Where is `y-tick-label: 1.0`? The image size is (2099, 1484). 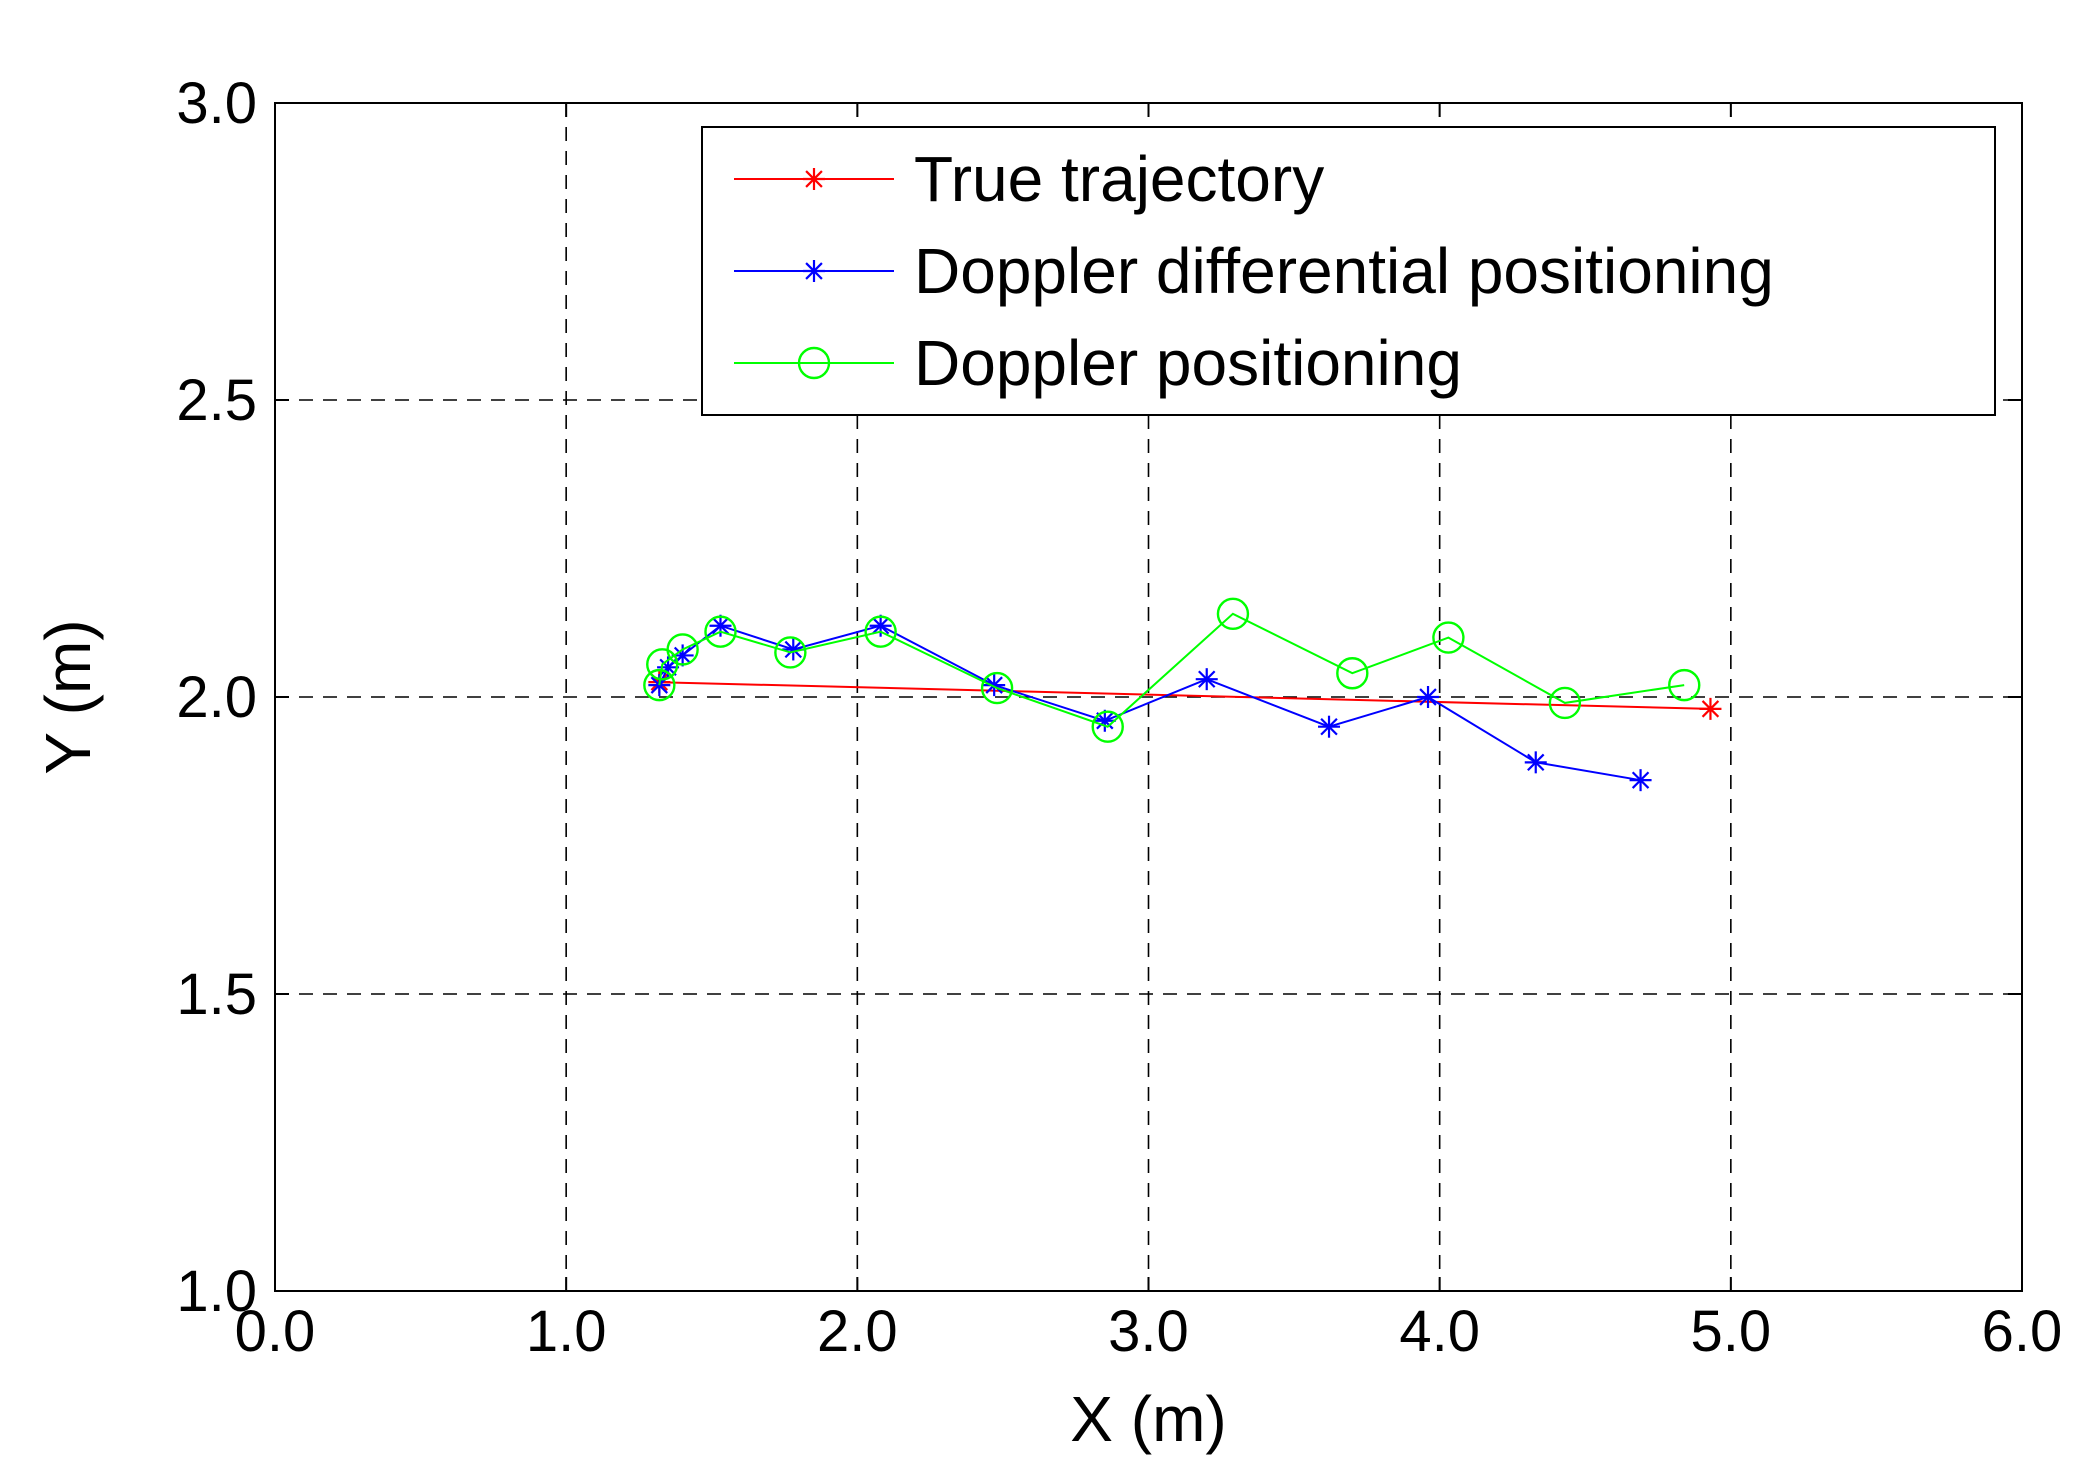 y-tick-label: 1.0 is located at coordinates (216, 1291).